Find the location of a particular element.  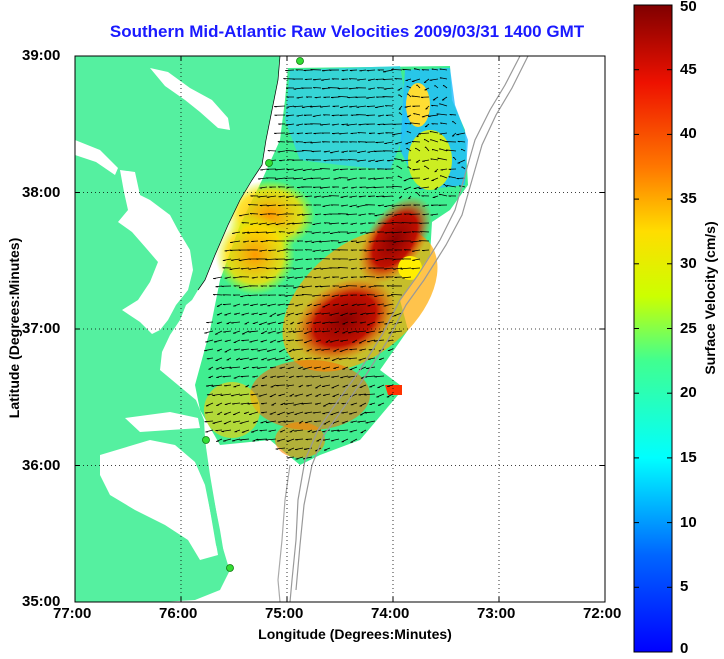

potomac is located at coordinates (96, 157).